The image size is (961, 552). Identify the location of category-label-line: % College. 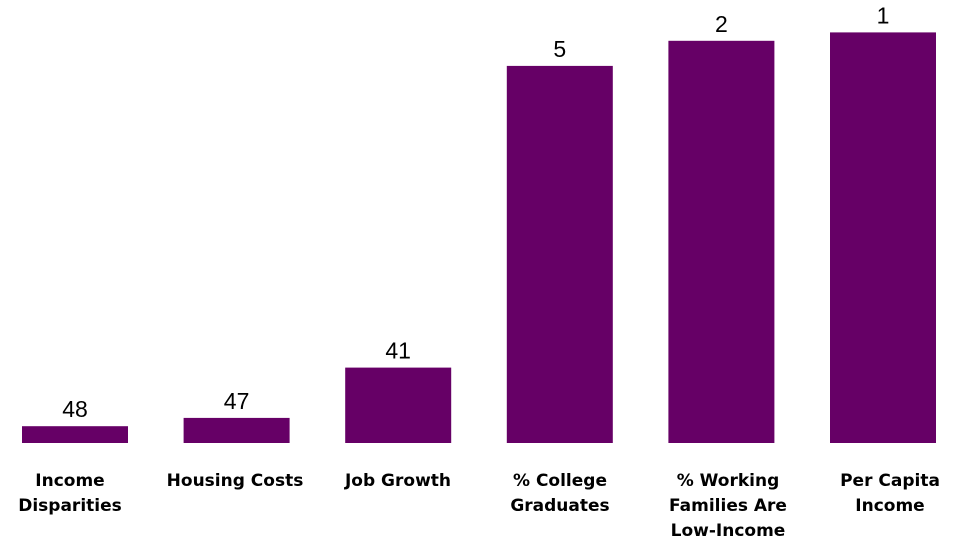
(560, 481).